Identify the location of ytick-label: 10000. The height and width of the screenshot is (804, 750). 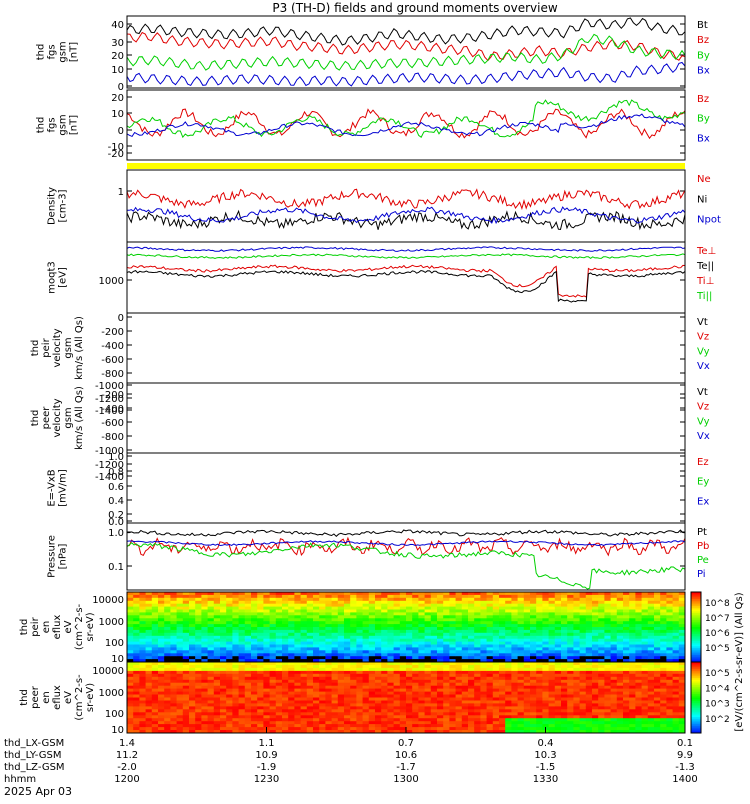
(108, 671).